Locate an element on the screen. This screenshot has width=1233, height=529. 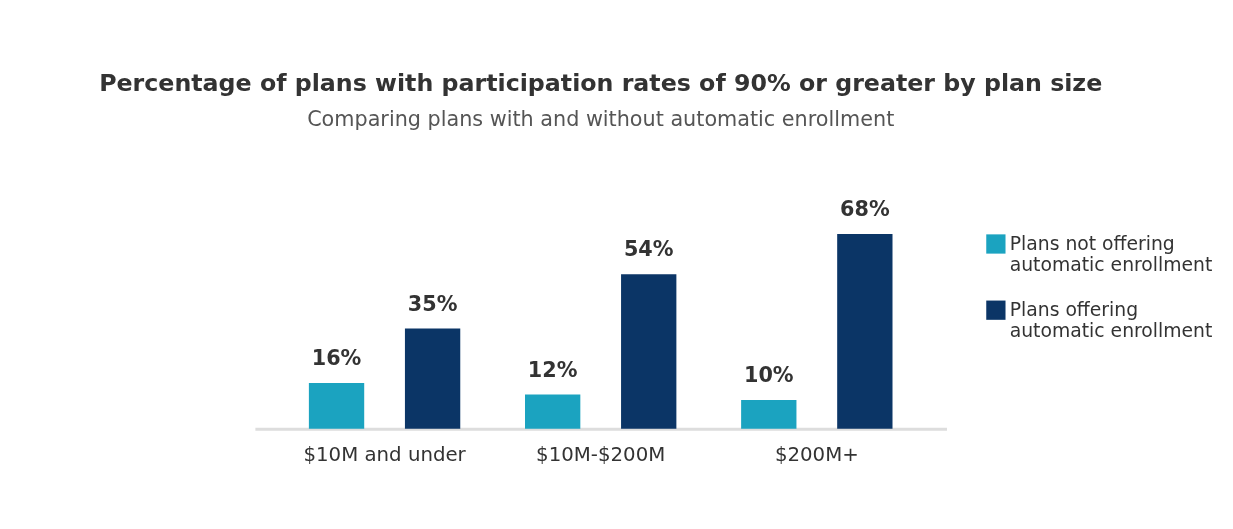
chart-subtitle: Comparing plans with and without automatic enrollment is located at coordinates (601, 119).